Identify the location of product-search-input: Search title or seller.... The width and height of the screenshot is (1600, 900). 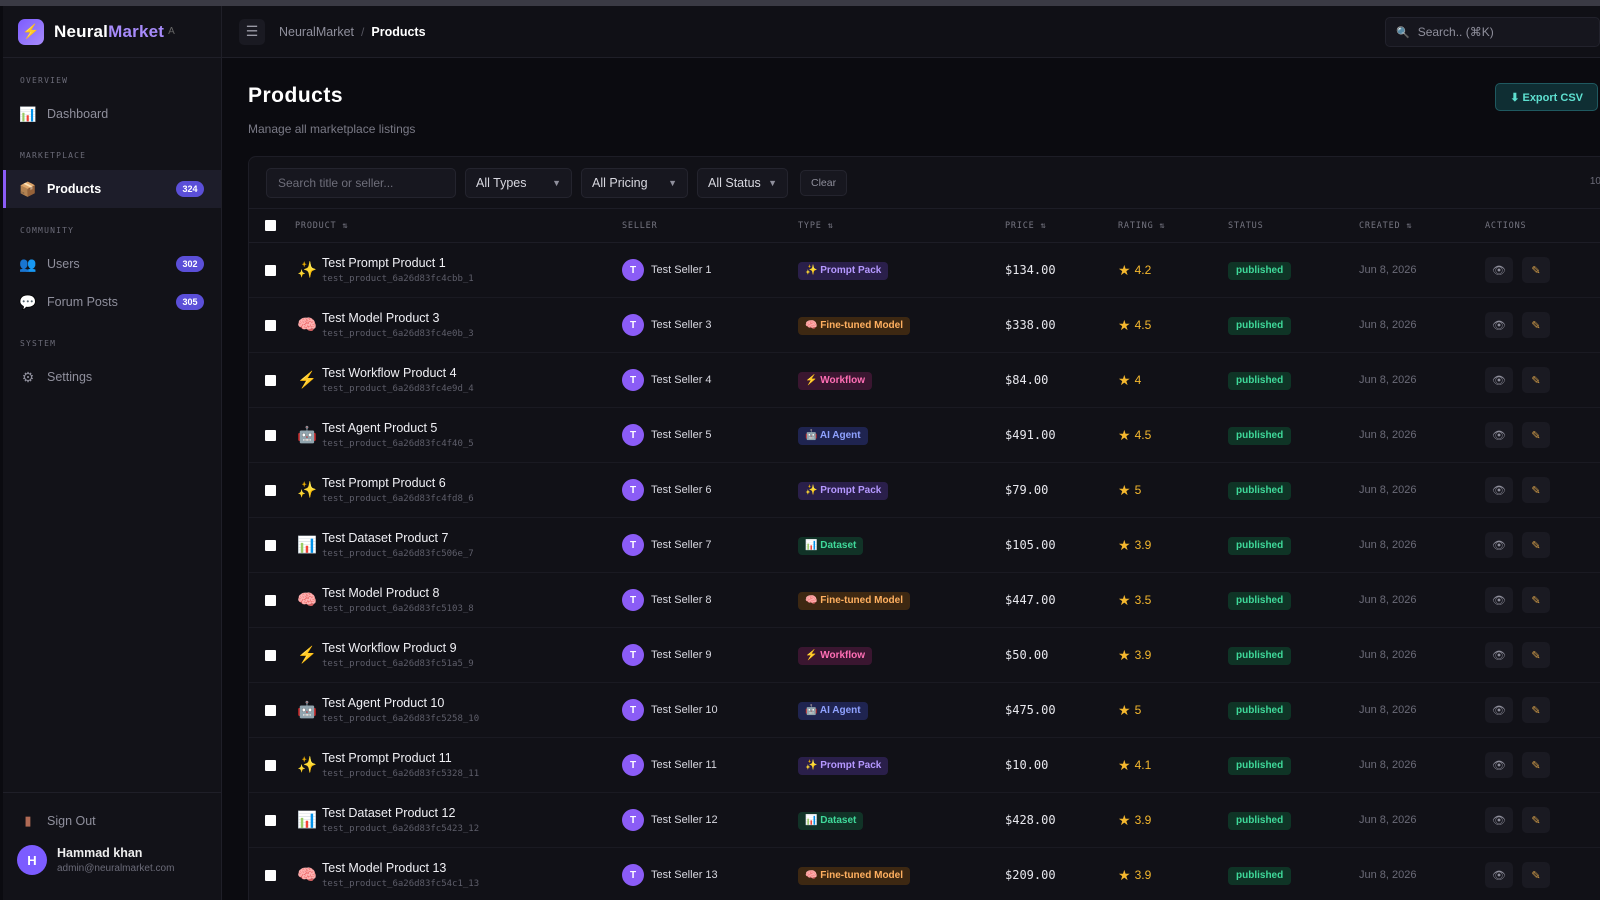
(361, 182).